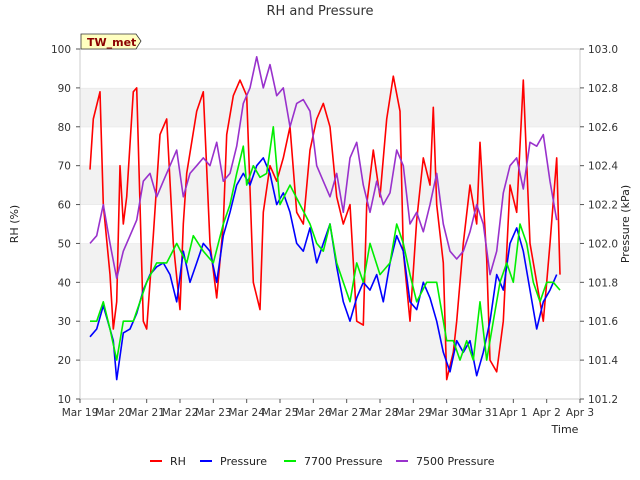  I want to click on y-tick-label: 50, so click(64, 244).